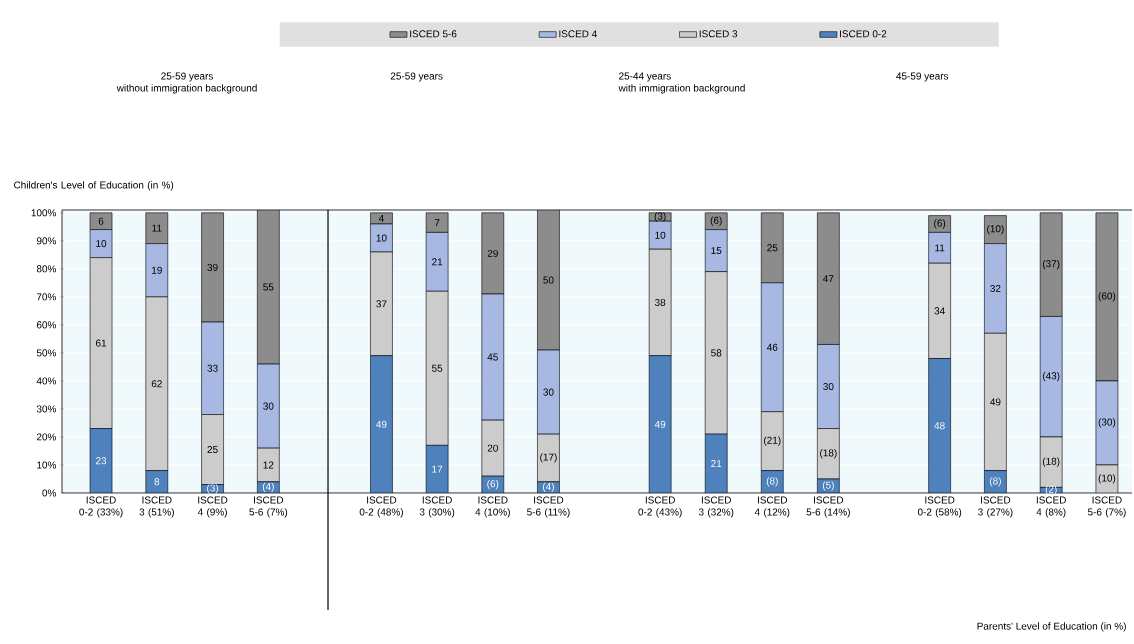 The image size is (1134, 644). What do you see at coordinates (437, 469) in the screenshot?
I see `data-label: 17` at bounding box center [437, 469].